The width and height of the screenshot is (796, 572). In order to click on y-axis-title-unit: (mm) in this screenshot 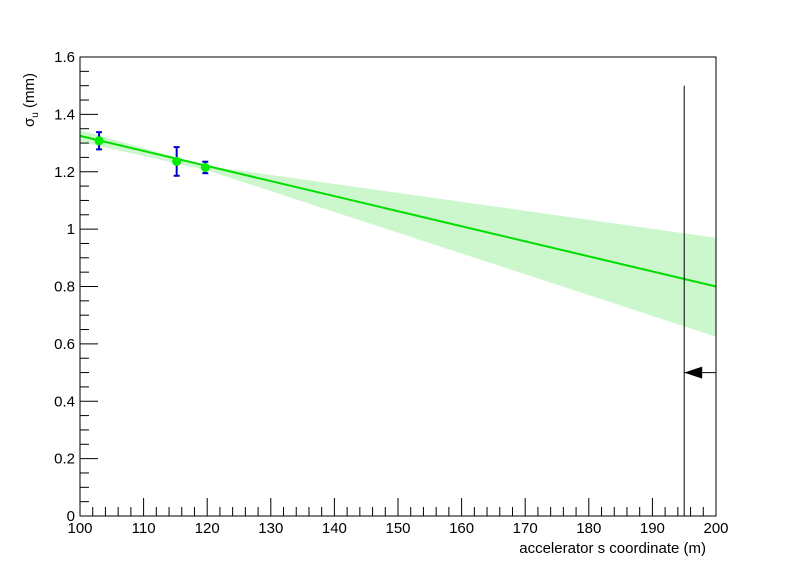, I will do `click(29, 92)`.